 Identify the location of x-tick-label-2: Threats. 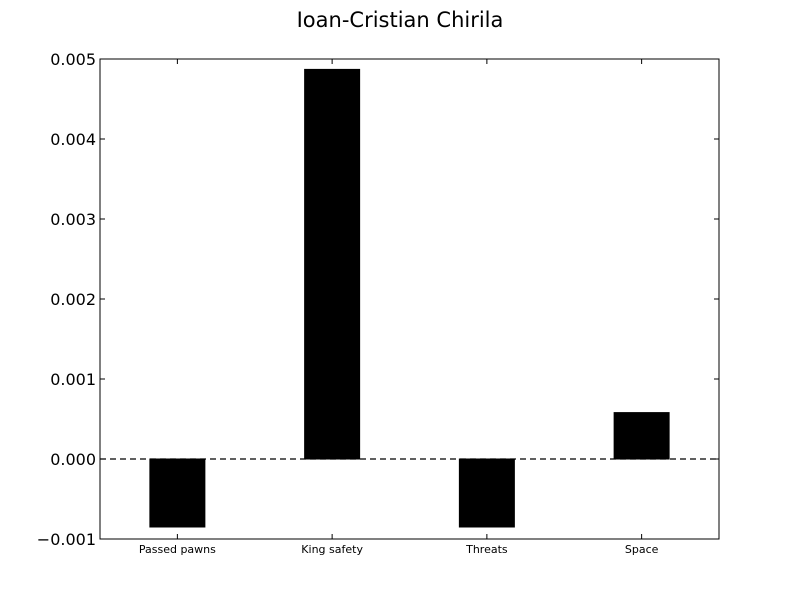
(486, 549).